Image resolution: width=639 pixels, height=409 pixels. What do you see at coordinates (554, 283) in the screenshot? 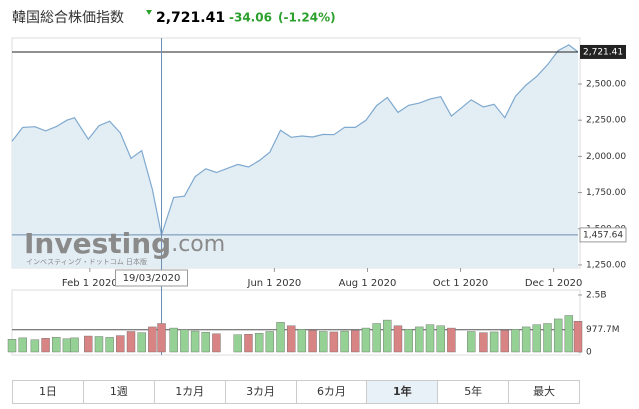
I see `x-tick-label: Dec 1 2020` at bounding box center [554, 283].